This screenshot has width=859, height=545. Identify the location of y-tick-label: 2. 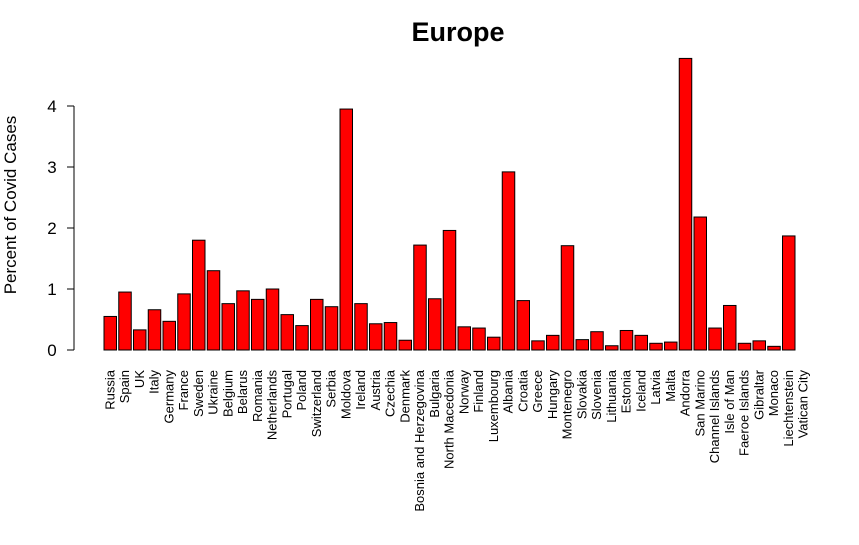
(51, 228).